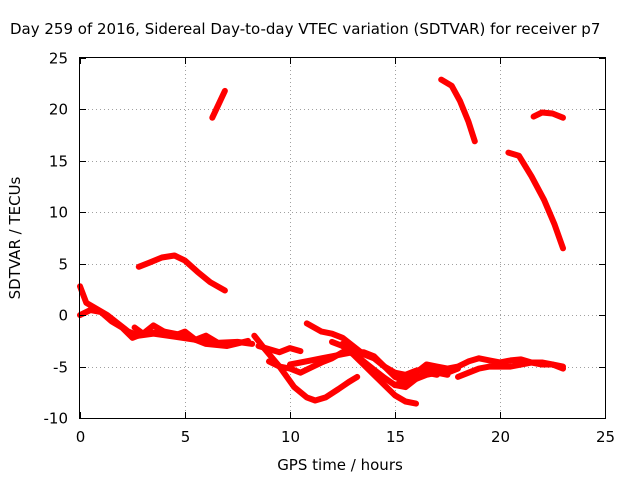 Image resolution: width=640 pixels, height=480 pixels. I want to click on y-tick-label: 20, so click(58, 110).